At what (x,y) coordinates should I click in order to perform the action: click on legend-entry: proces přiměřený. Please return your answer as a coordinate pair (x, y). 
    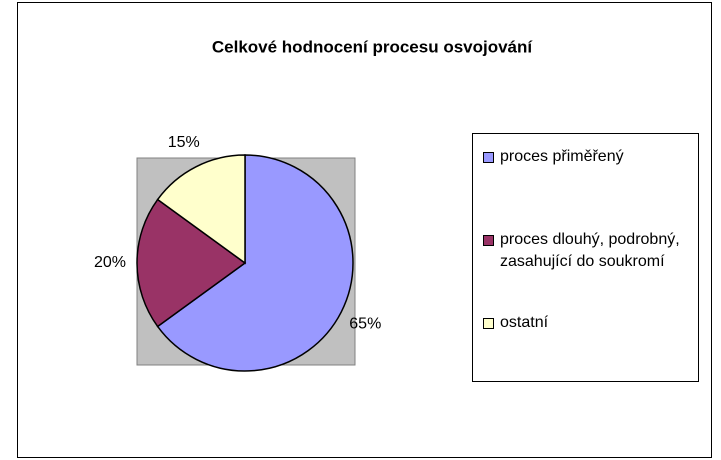
    Looking at the image, I should click on (588, 157).